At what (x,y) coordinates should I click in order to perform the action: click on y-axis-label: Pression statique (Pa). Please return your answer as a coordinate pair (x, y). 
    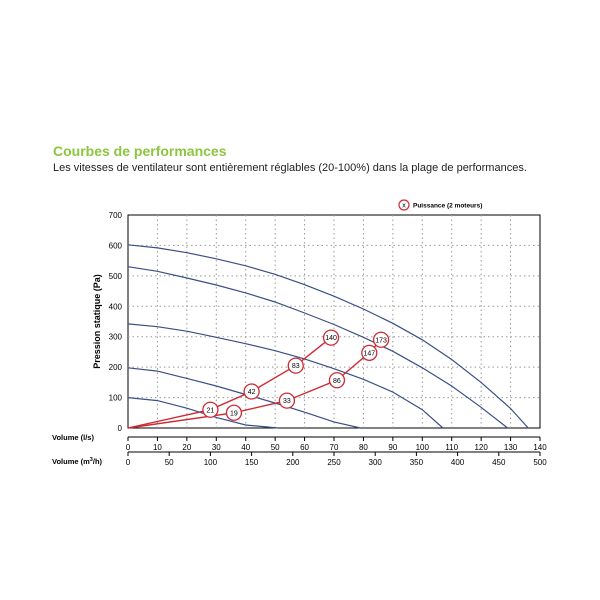
    Looking at the image, I should click on (97, 321).